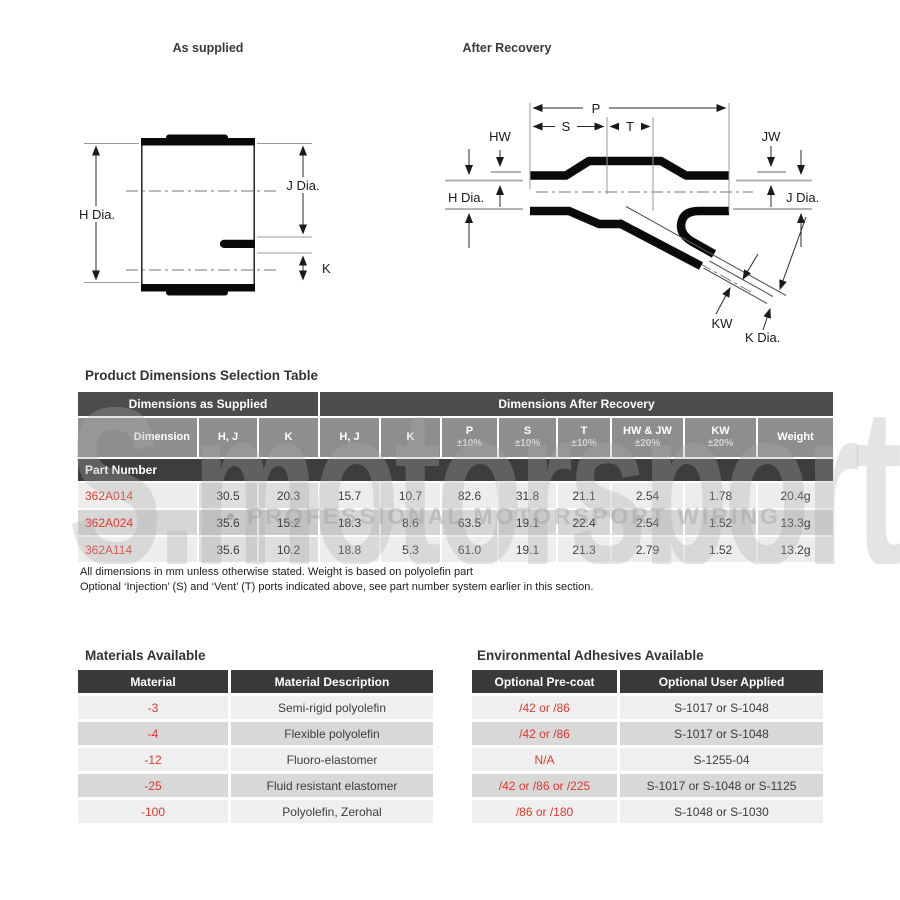 The height and width of the screenshot is (900, 900). Describe the element at coordinates (455, 470) in the screenshot. I see `part-number-band: Part Number` at that location.